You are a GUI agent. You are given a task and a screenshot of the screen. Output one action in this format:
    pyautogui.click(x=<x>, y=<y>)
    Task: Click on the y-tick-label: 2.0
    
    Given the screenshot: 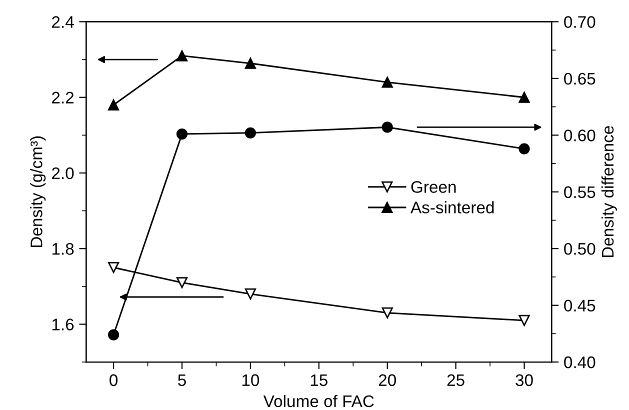 What is the action you would take?
    pyautogui.click(x=63, y=173)
    